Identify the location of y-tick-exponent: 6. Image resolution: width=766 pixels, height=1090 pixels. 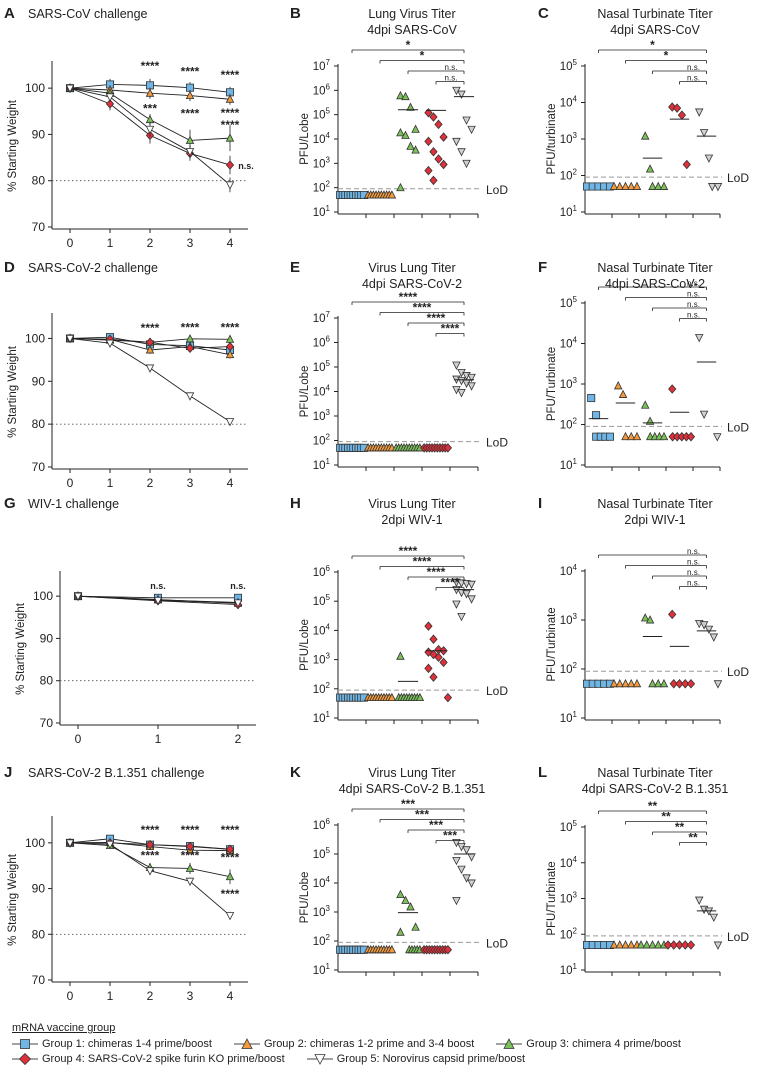
(328, 821).